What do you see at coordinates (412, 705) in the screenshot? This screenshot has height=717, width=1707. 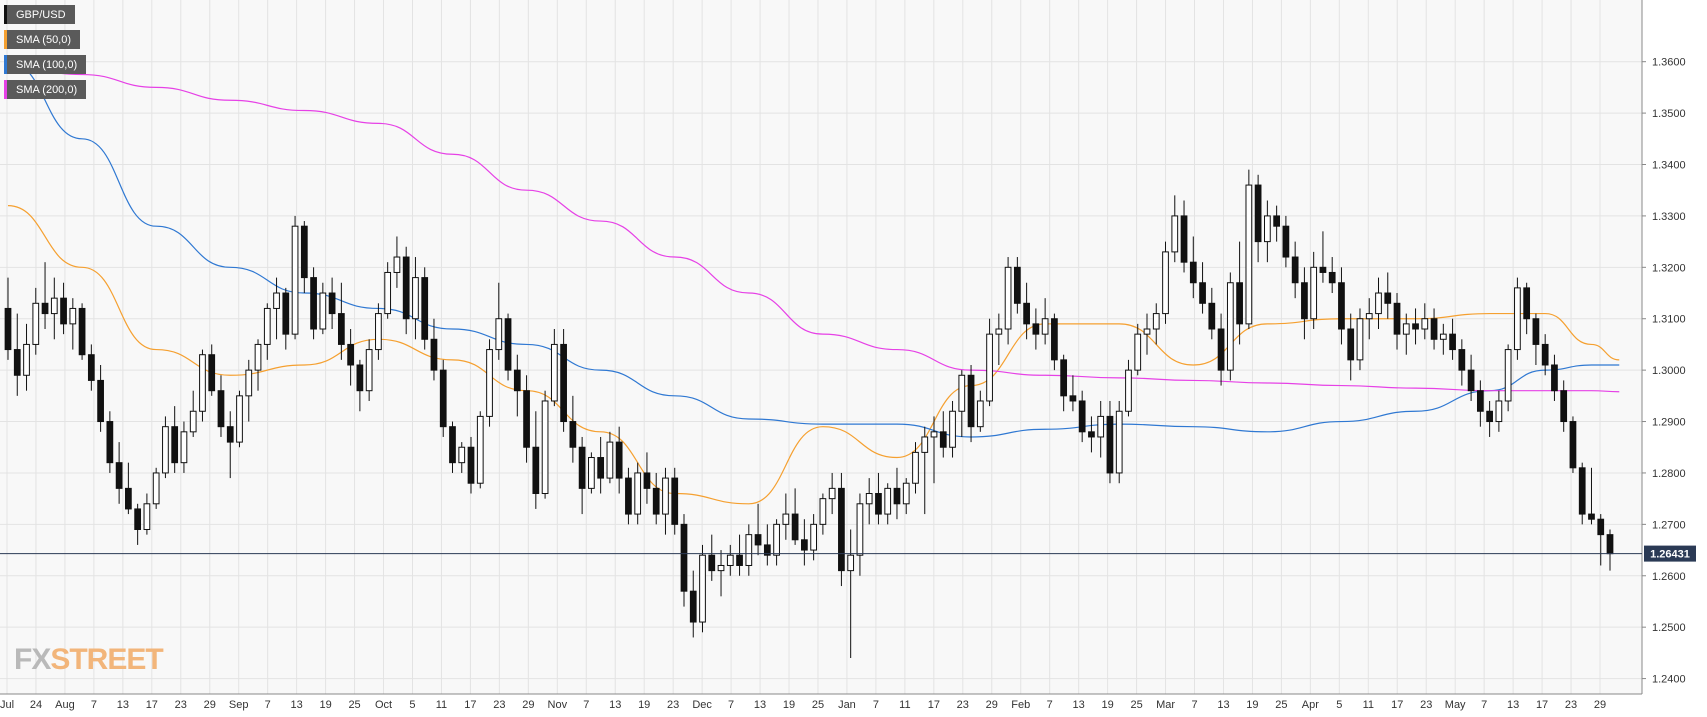 I see `x-tick-label: 5` at bounding box center [412, 705].